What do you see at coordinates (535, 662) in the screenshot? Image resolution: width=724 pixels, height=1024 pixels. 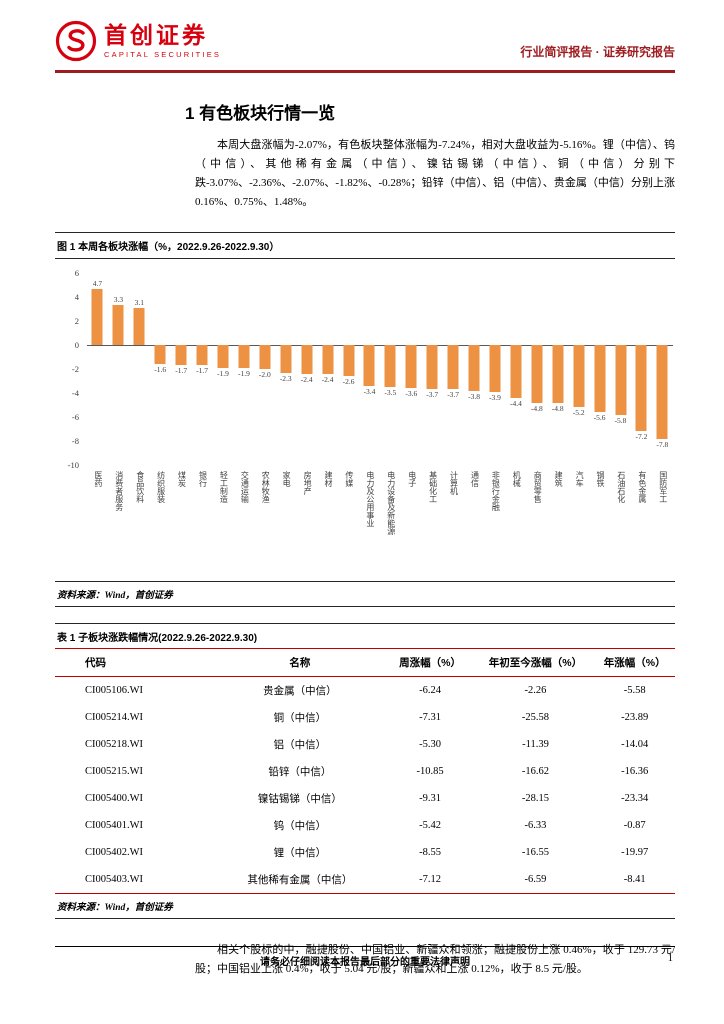 I see `column-header: 年初至今涨幅（%）` at bounding box center [535, 662].